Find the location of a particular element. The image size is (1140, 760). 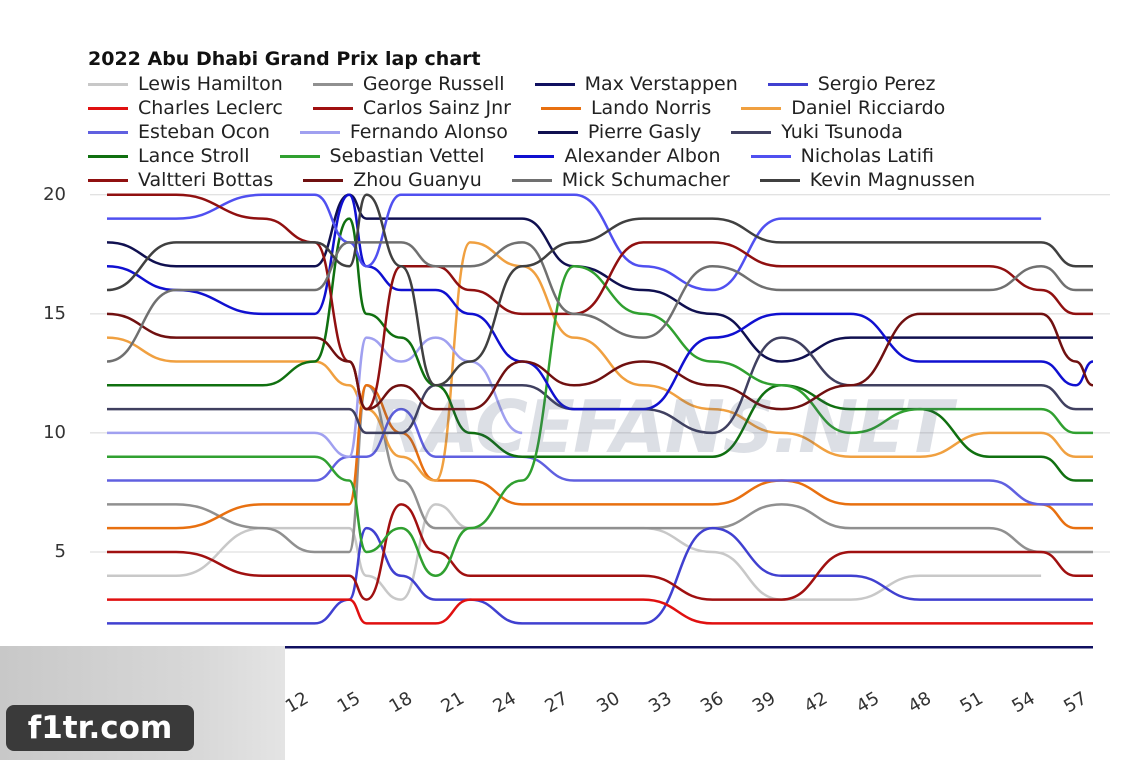

x-tick-label: 27 is located at coordinates (556, 703).